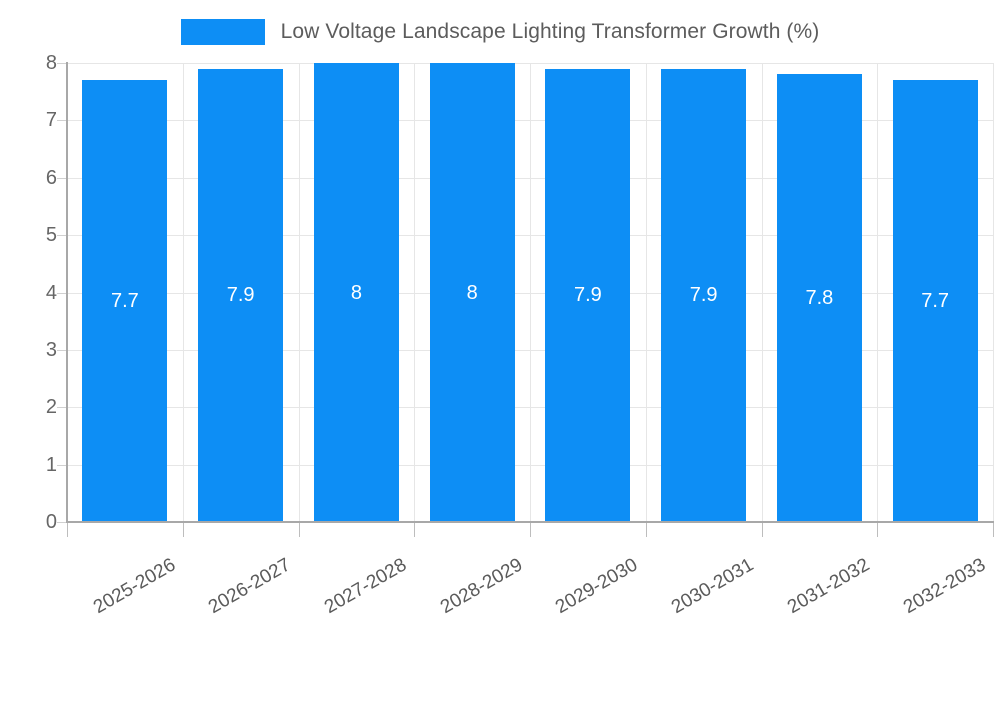  What do you see at coordinates (597, 586) in the screenshot?
I see `x-tick-label: 2029-2030` at bounding box center [597, 586].